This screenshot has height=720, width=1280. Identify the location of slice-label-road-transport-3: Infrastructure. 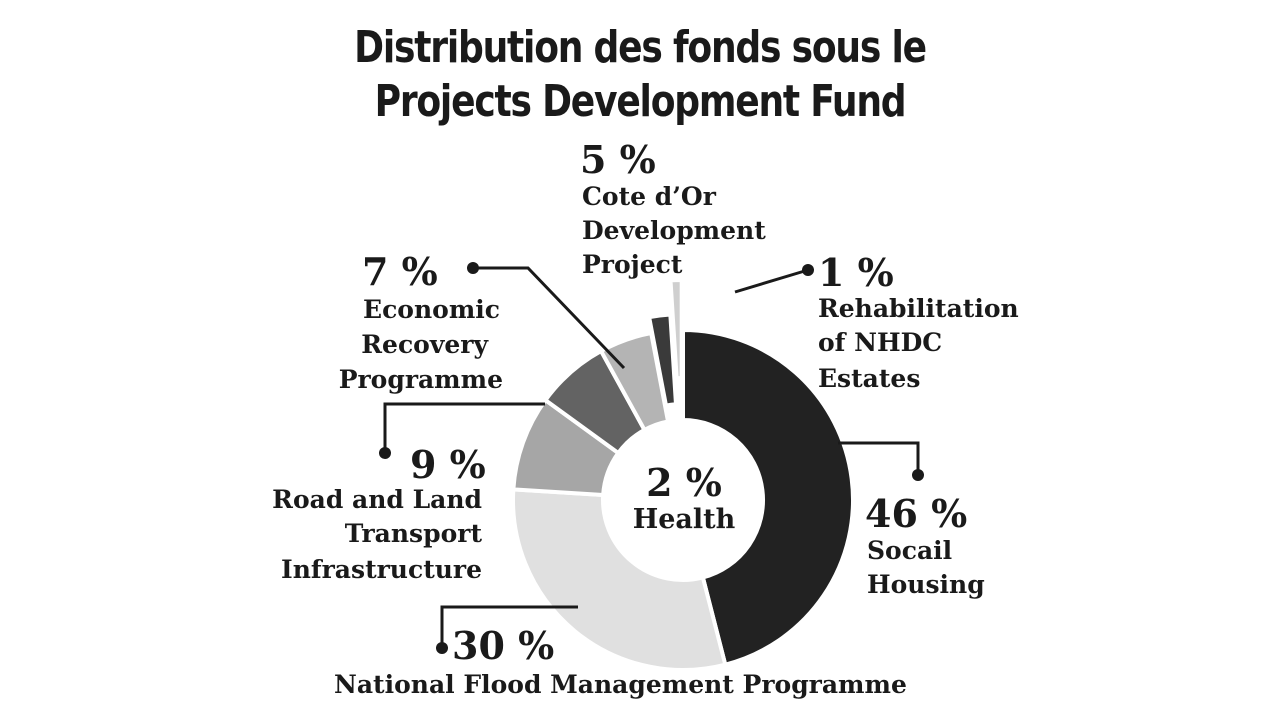
(381, 569).